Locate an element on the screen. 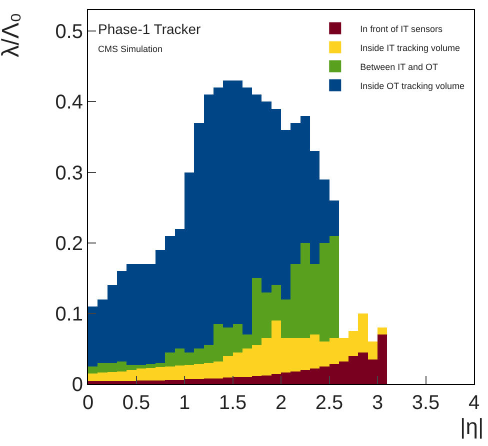 This screenshot has width=488, height=446. x-tick-label: 1 is located at coordinates (184, 403).